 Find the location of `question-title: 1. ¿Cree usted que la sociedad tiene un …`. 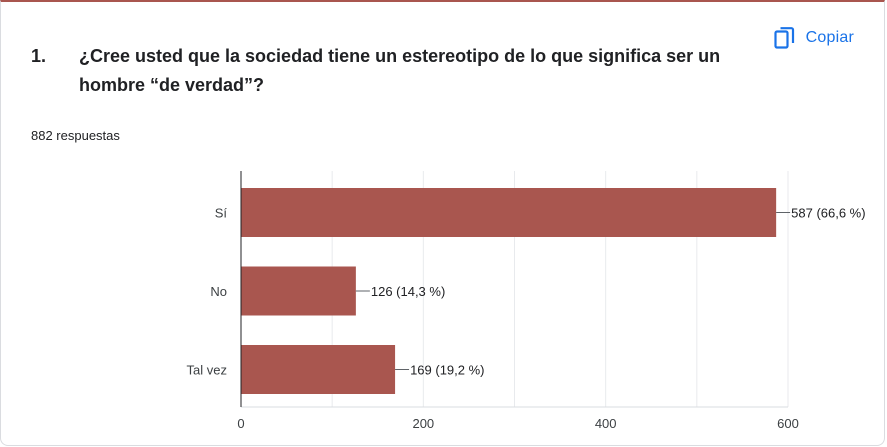

question-title: 1. ¿Cree usted que la sociedad tiene un … is located at coordinates (381, 71).